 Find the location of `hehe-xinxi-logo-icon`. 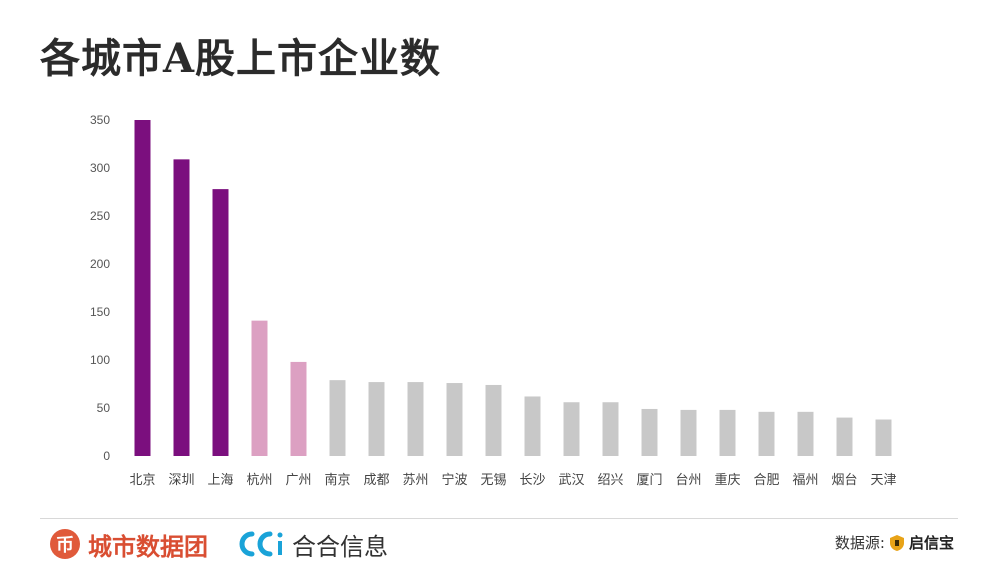

hehe-xinxi-logo-icon is located at coordinates (262, 544).